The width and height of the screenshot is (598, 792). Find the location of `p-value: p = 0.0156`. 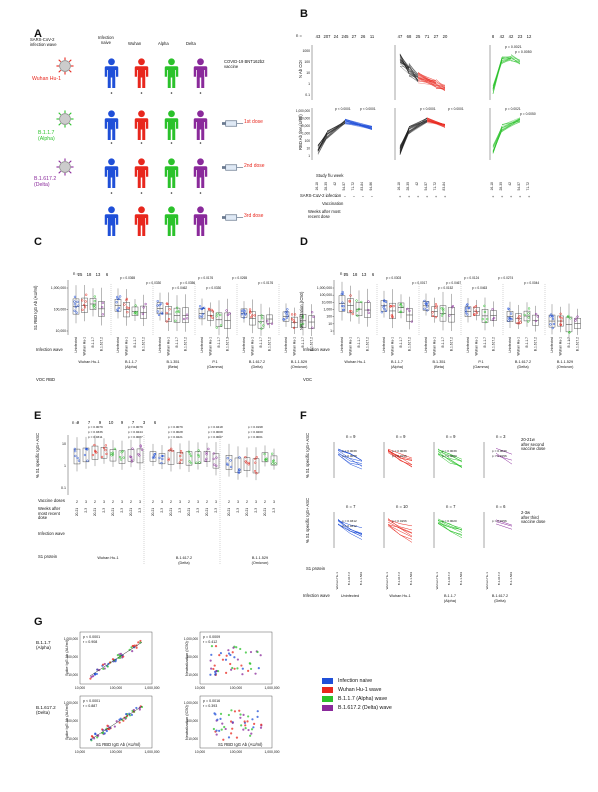

p-value: p = 0.0156 is located at coordinates (399, 456).